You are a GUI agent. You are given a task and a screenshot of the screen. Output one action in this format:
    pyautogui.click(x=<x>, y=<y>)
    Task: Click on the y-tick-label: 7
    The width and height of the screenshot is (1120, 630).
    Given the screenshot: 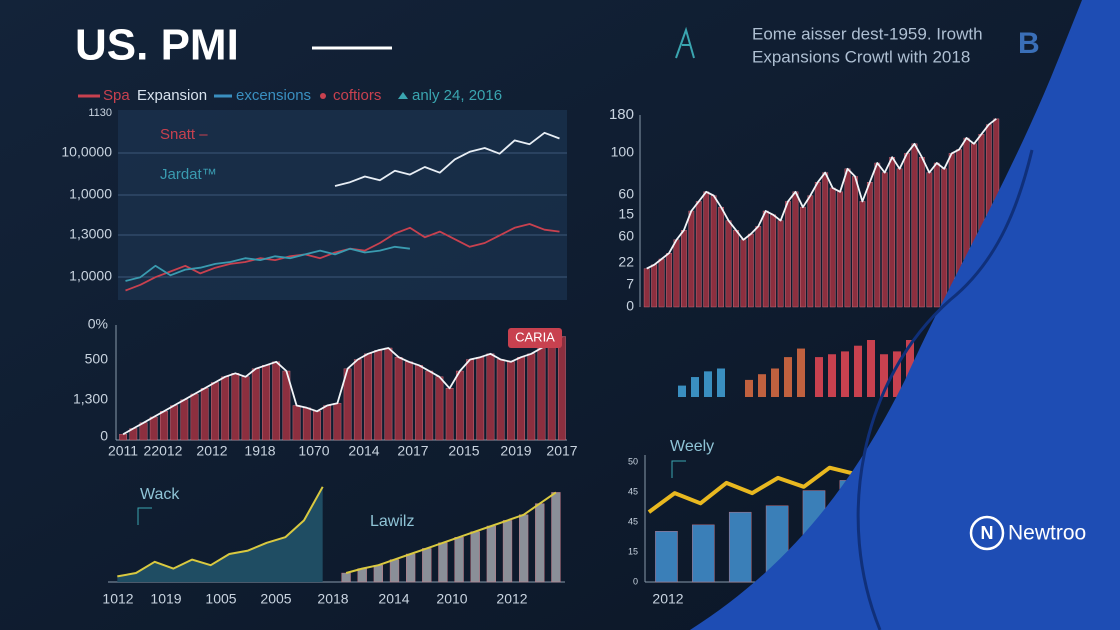 What is the action you would take?
    pyautogui.click(x=630, y=284)
    